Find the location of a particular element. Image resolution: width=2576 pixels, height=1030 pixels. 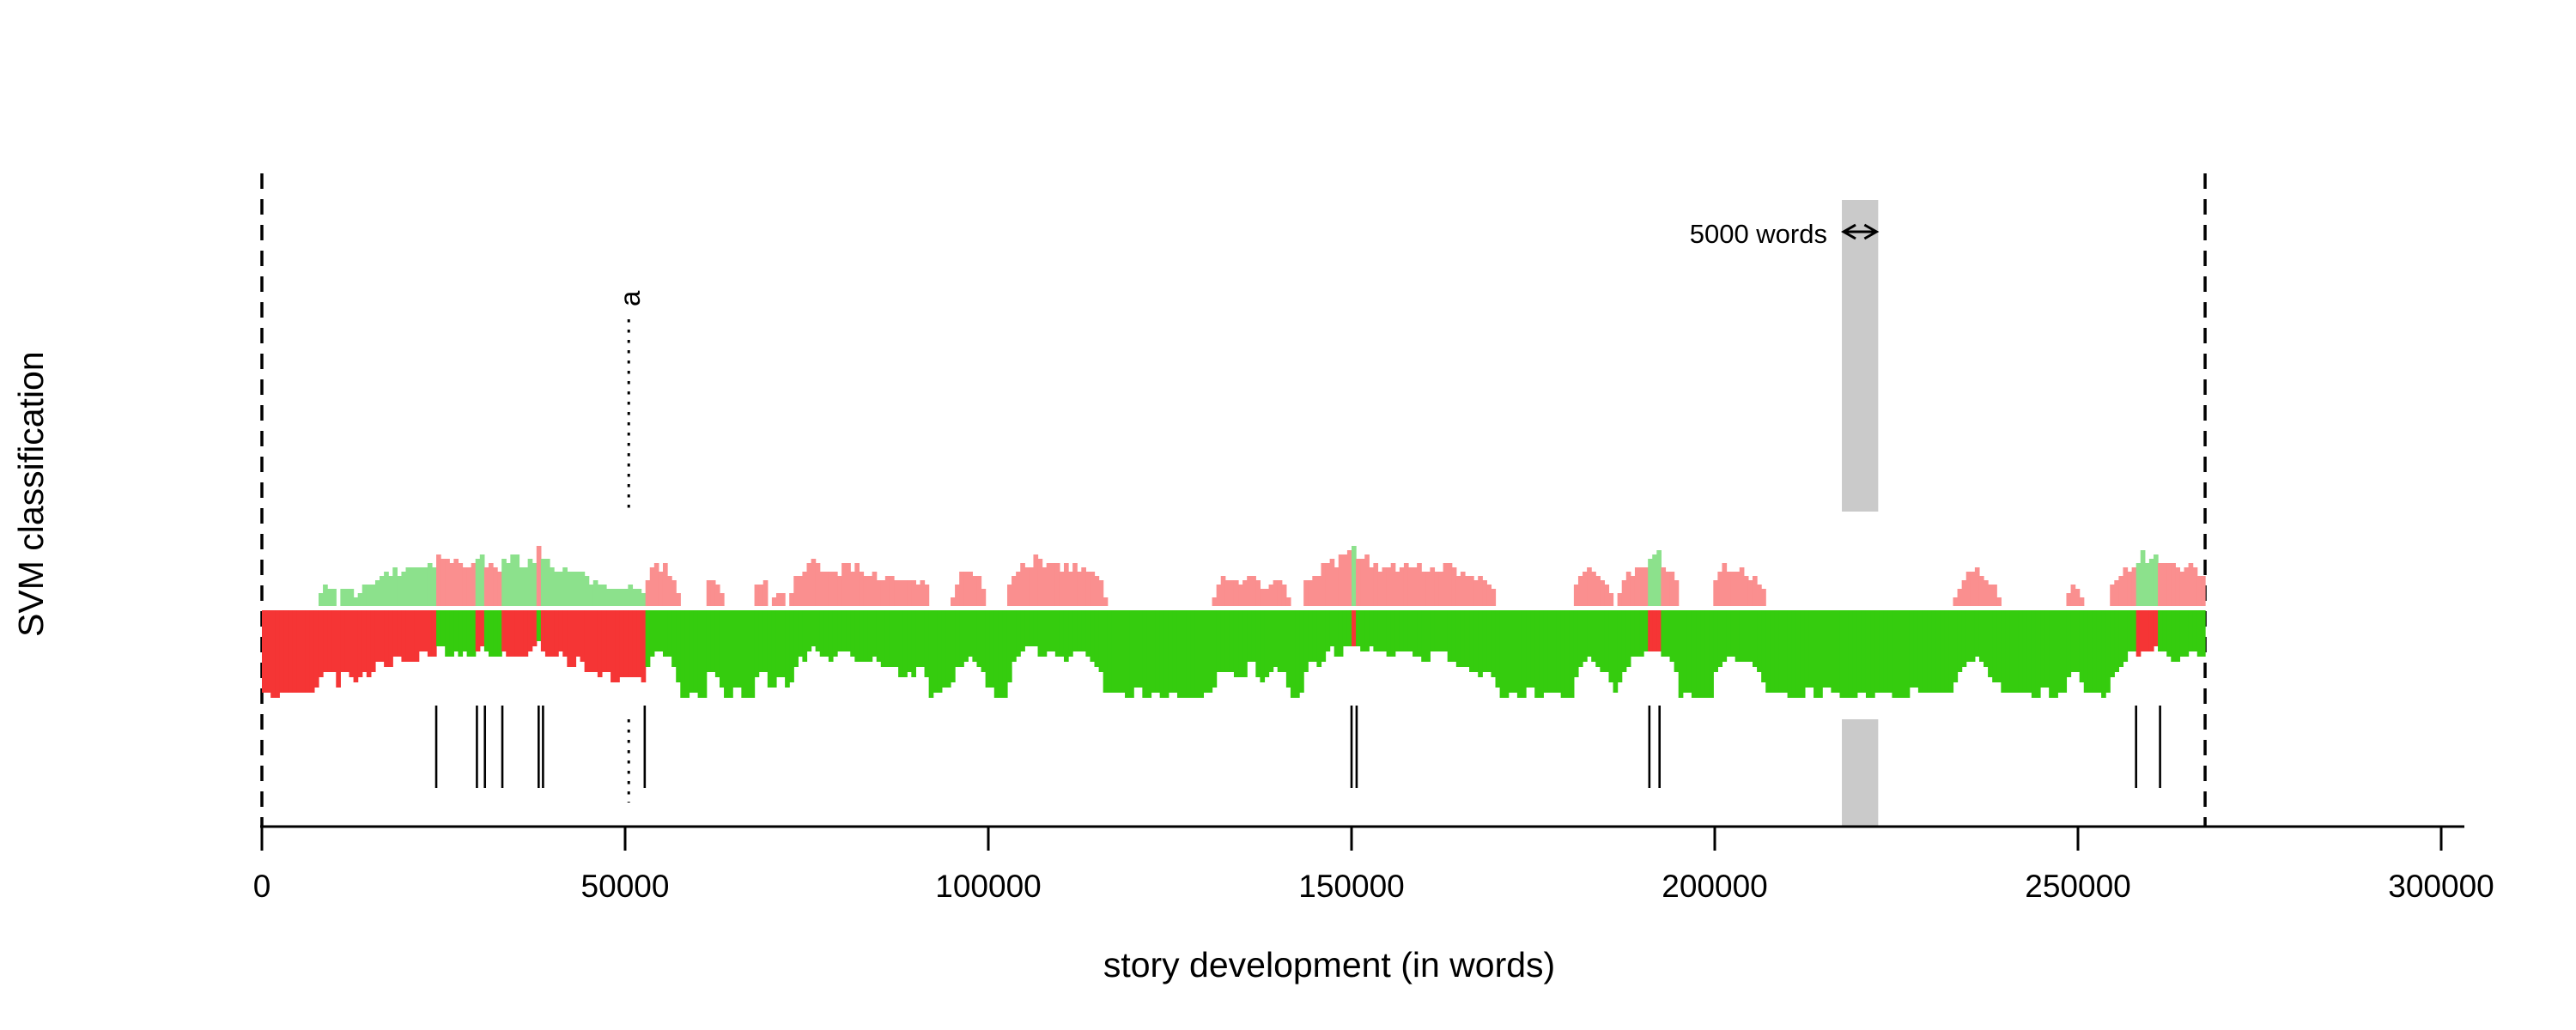

x-axis: 0 50000 100000 150000 200000 250000 300000 is located at coordinates (1374, 864).